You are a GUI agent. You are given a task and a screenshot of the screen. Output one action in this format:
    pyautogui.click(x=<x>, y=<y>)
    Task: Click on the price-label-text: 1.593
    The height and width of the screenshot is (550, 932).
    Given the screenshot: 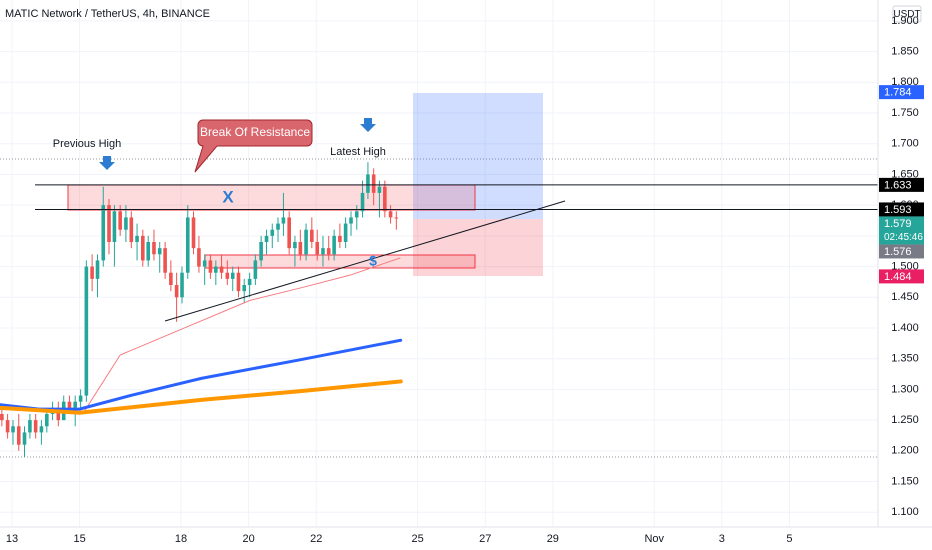 What is the action you would take?
    pyautogui.click(x=898, y=210)
    